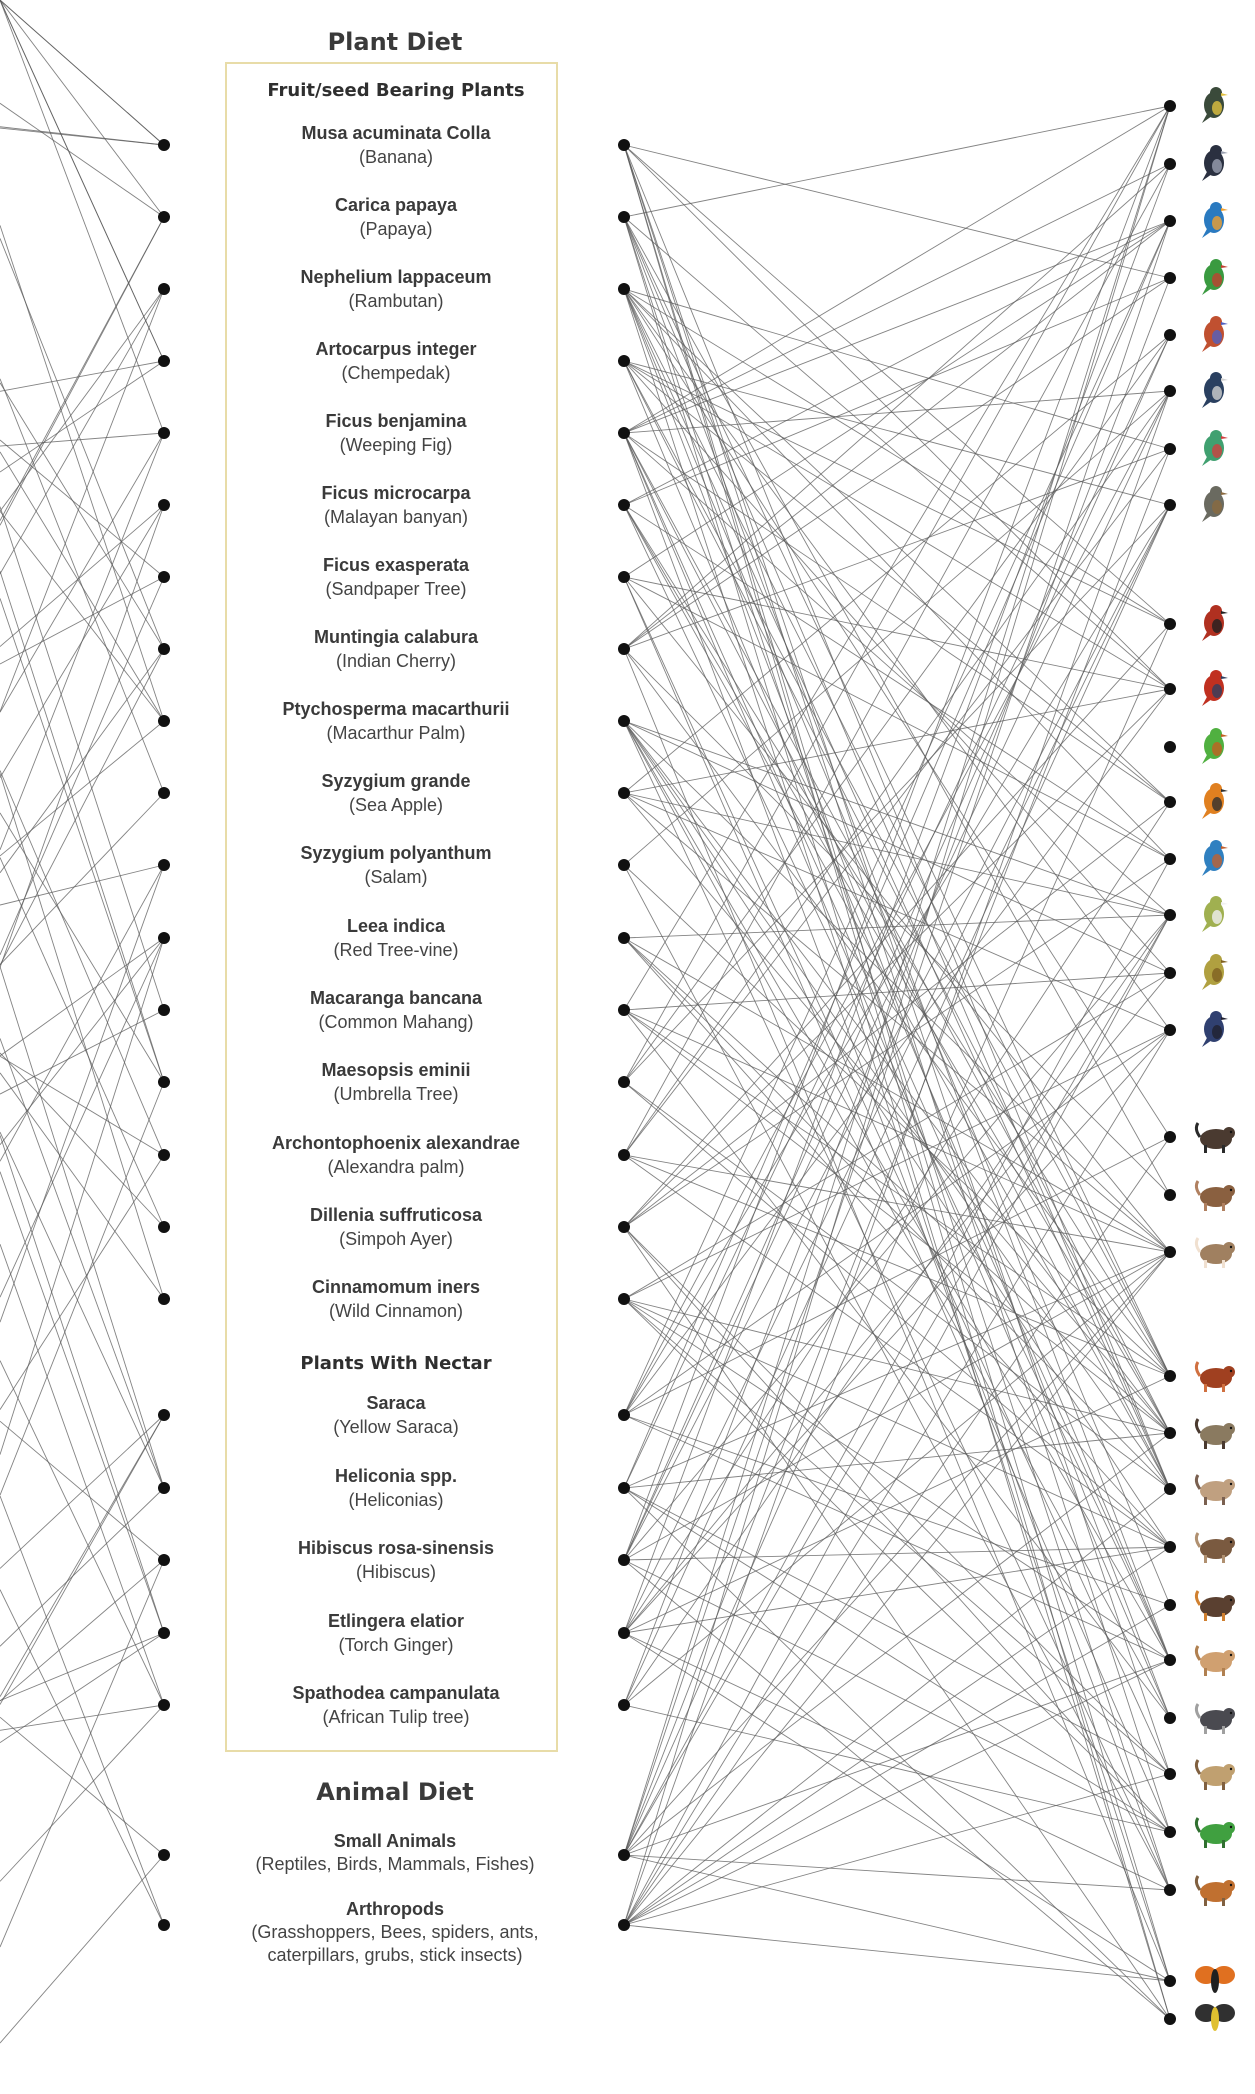 The width and height of the screenshot is (1255, 2094). What do you see at coordinates (1215, 801) in the screenshot?
I see `minivet-icon` at bounding box center [1215, 801].